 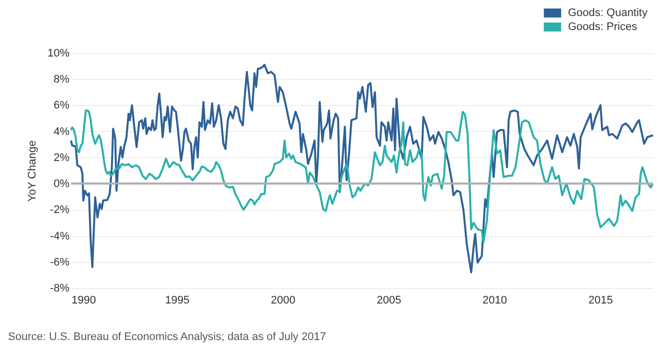 What do you see at coordinates (608, 13) in the screenshot?
I see `legend-label: Goods: Quantity` at bounding box center [608, 13].